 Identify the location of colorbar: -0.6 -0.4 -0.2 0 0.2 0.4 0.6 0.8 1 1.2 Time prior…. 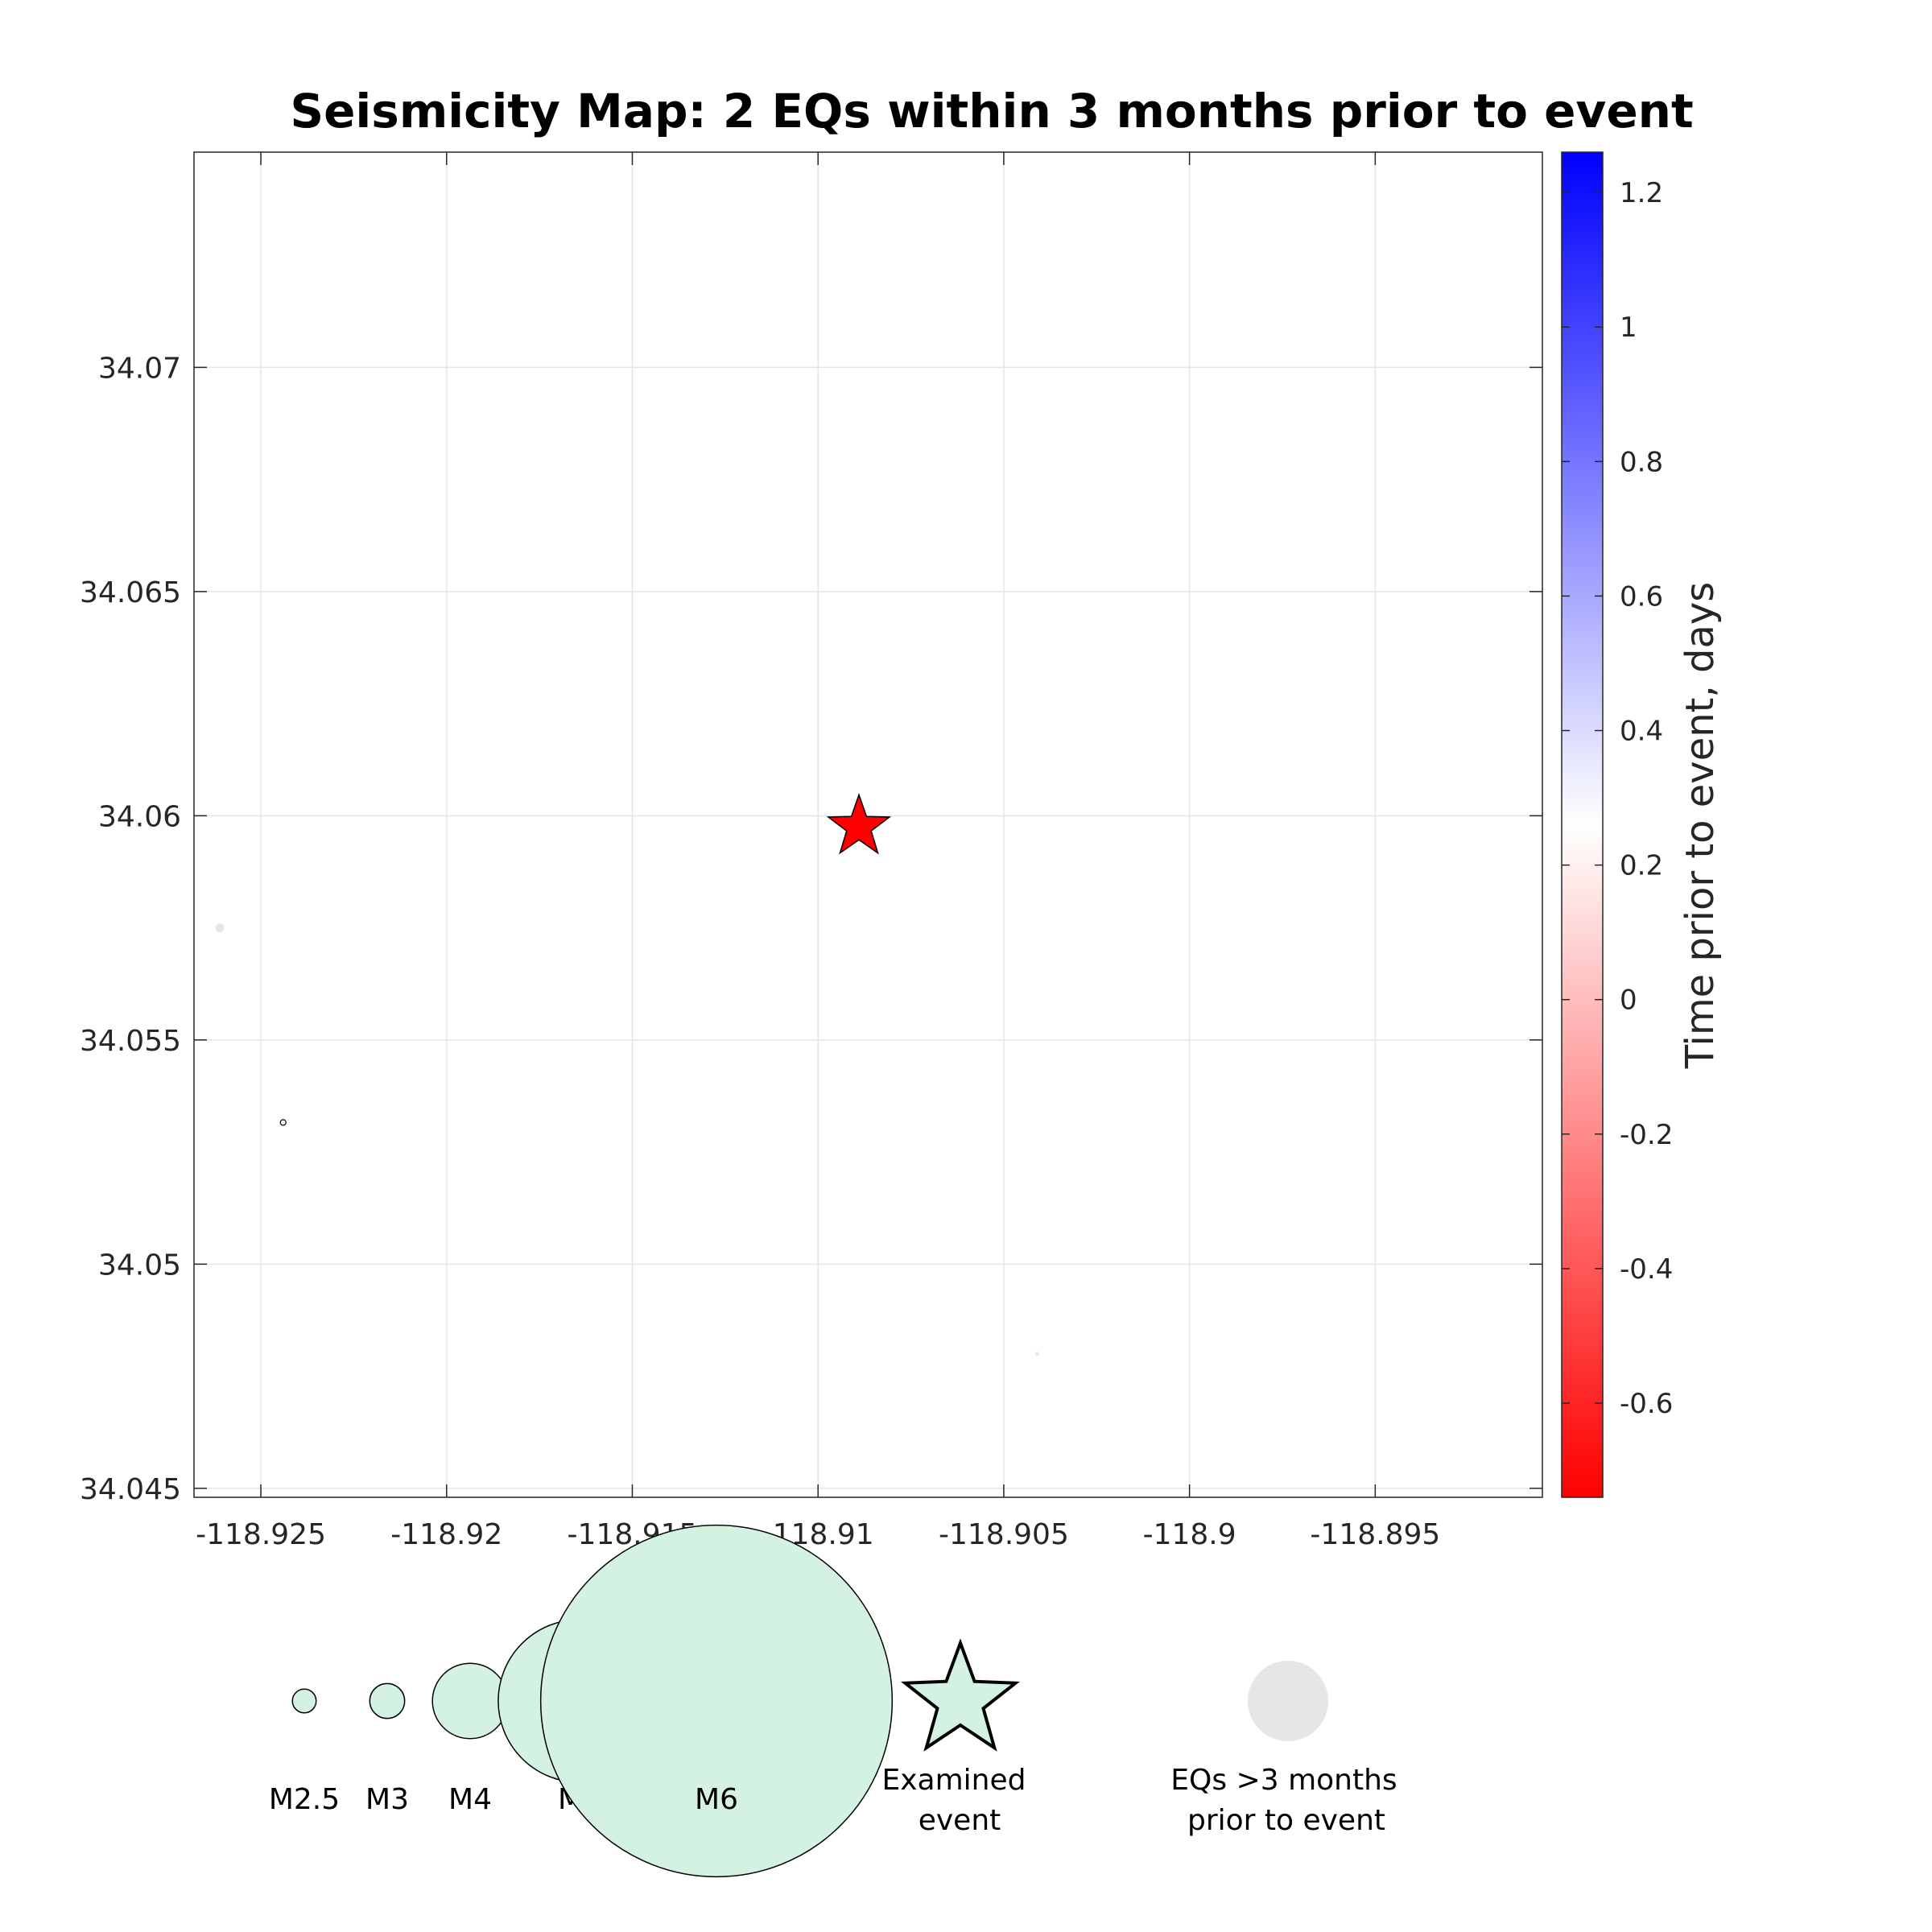
(1642, 824).